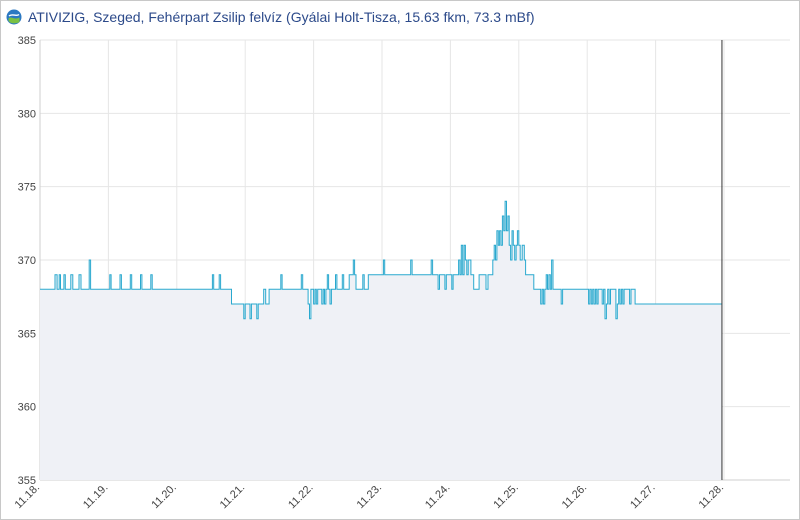  What do you see at coordinates (164, 497) in the screenshot?
I see `x-tick-label: 11.20.` at bounding box center [164, 497].